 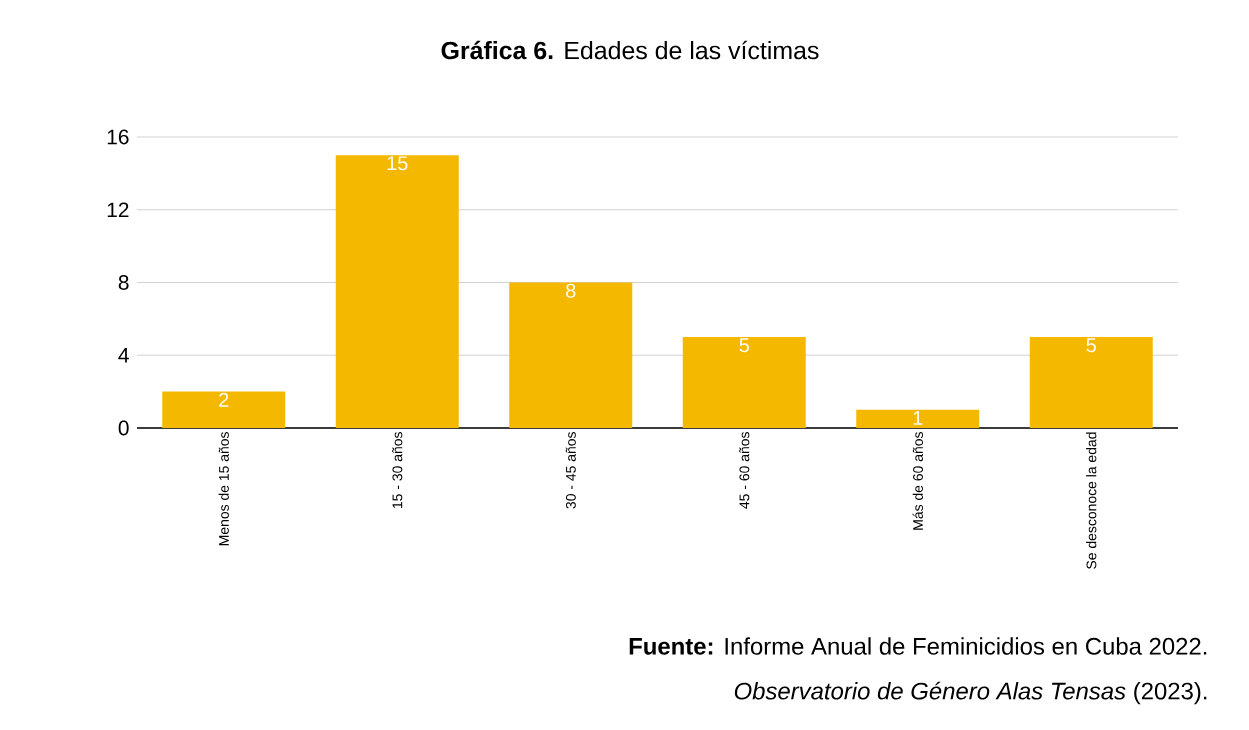 What do you see at coordinates (630, 50) in the screenshot?
I see `chart-title: Gráfica 6. Edades de las víctimas` at bounding box center [630, 50].